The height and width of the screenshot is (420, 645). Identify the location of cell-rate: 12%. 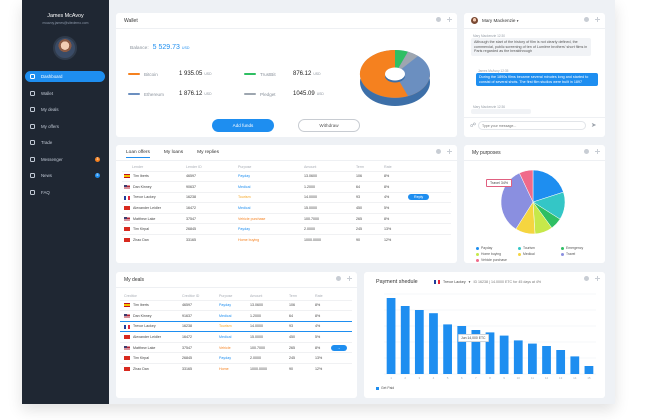
(388, 240).